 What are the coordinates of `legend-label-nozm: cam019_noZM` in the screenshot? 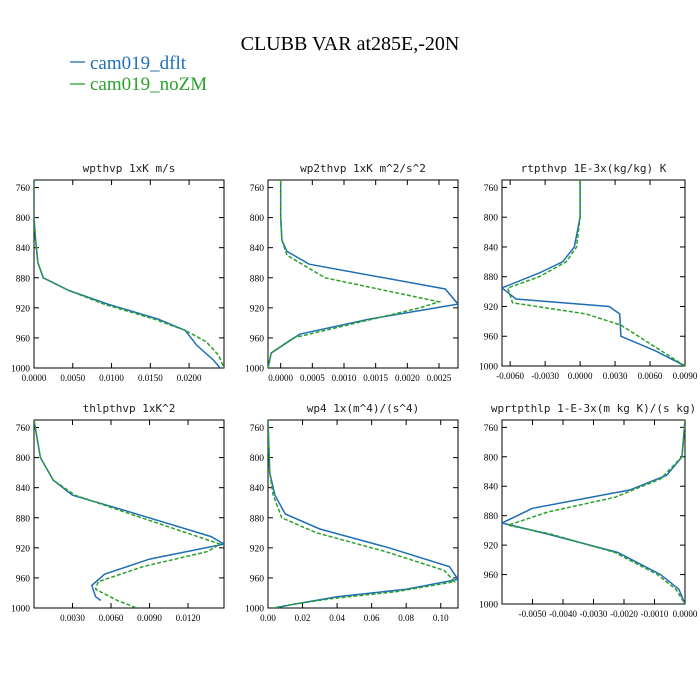 It's located at (148, 84).